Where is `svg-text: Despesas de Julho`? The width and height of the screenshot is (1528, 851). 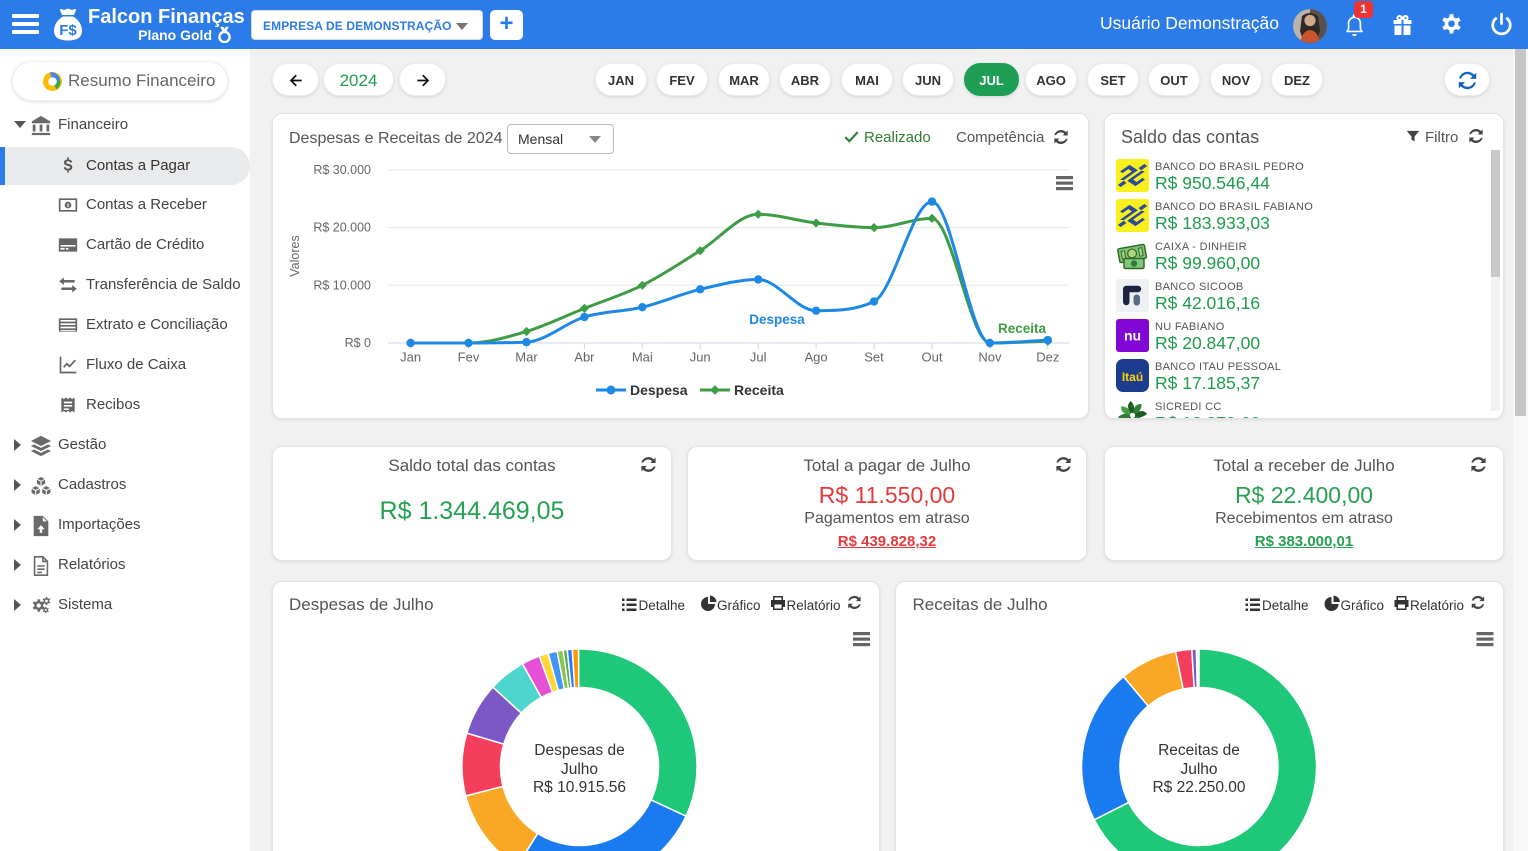 svg-text: Despesas de Julho is located at coordinates (361, 604).